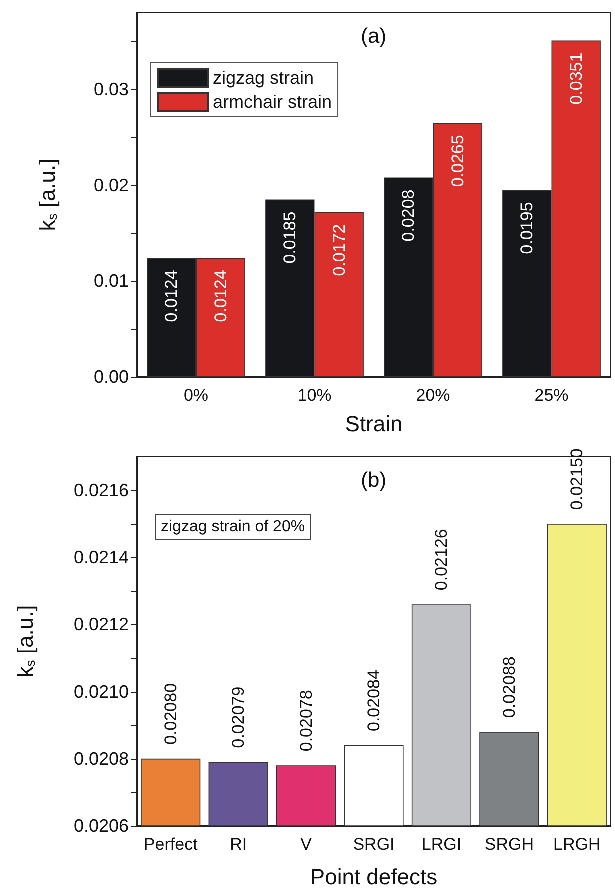 The image size is (615, 893). Describe the element at coordinates (238, 717) in the screenshot. I see `data-label: 0.02079` at that location.